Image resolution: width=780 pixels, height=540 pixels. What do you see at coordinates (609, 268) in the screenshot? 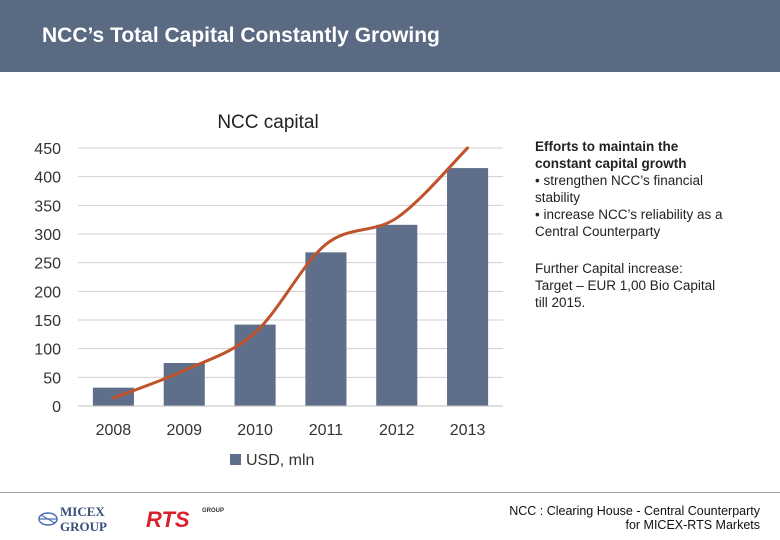
I see `further-line: Further Capital increase:` at bounding box center [609, 268].